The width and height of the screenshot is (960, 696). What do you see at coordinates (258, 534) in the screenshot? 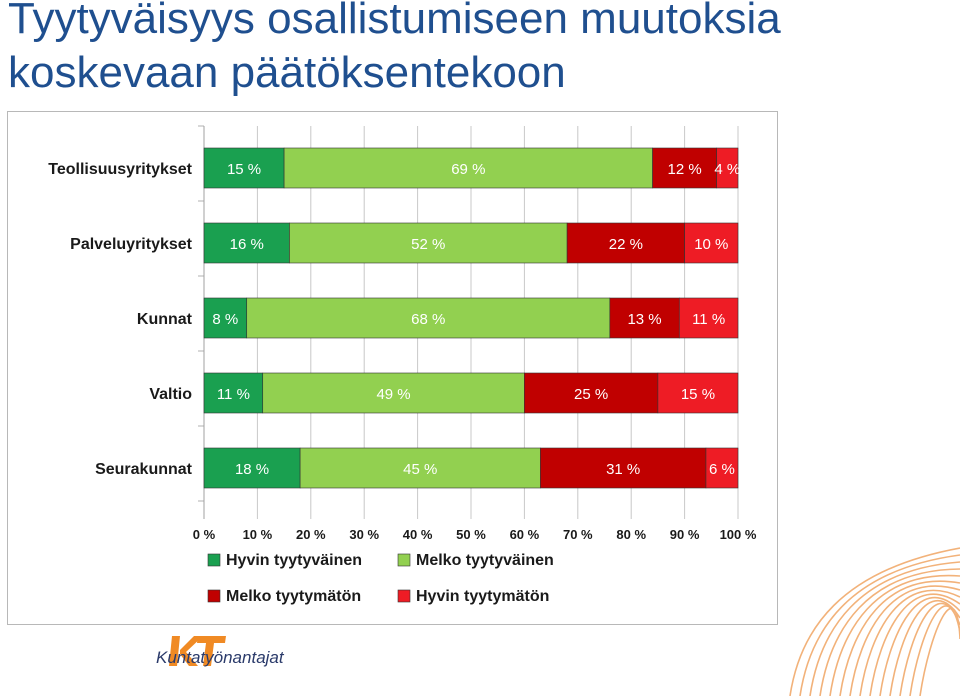
I see `x-tick-label: 10 %` at bounding box center [258, 534].